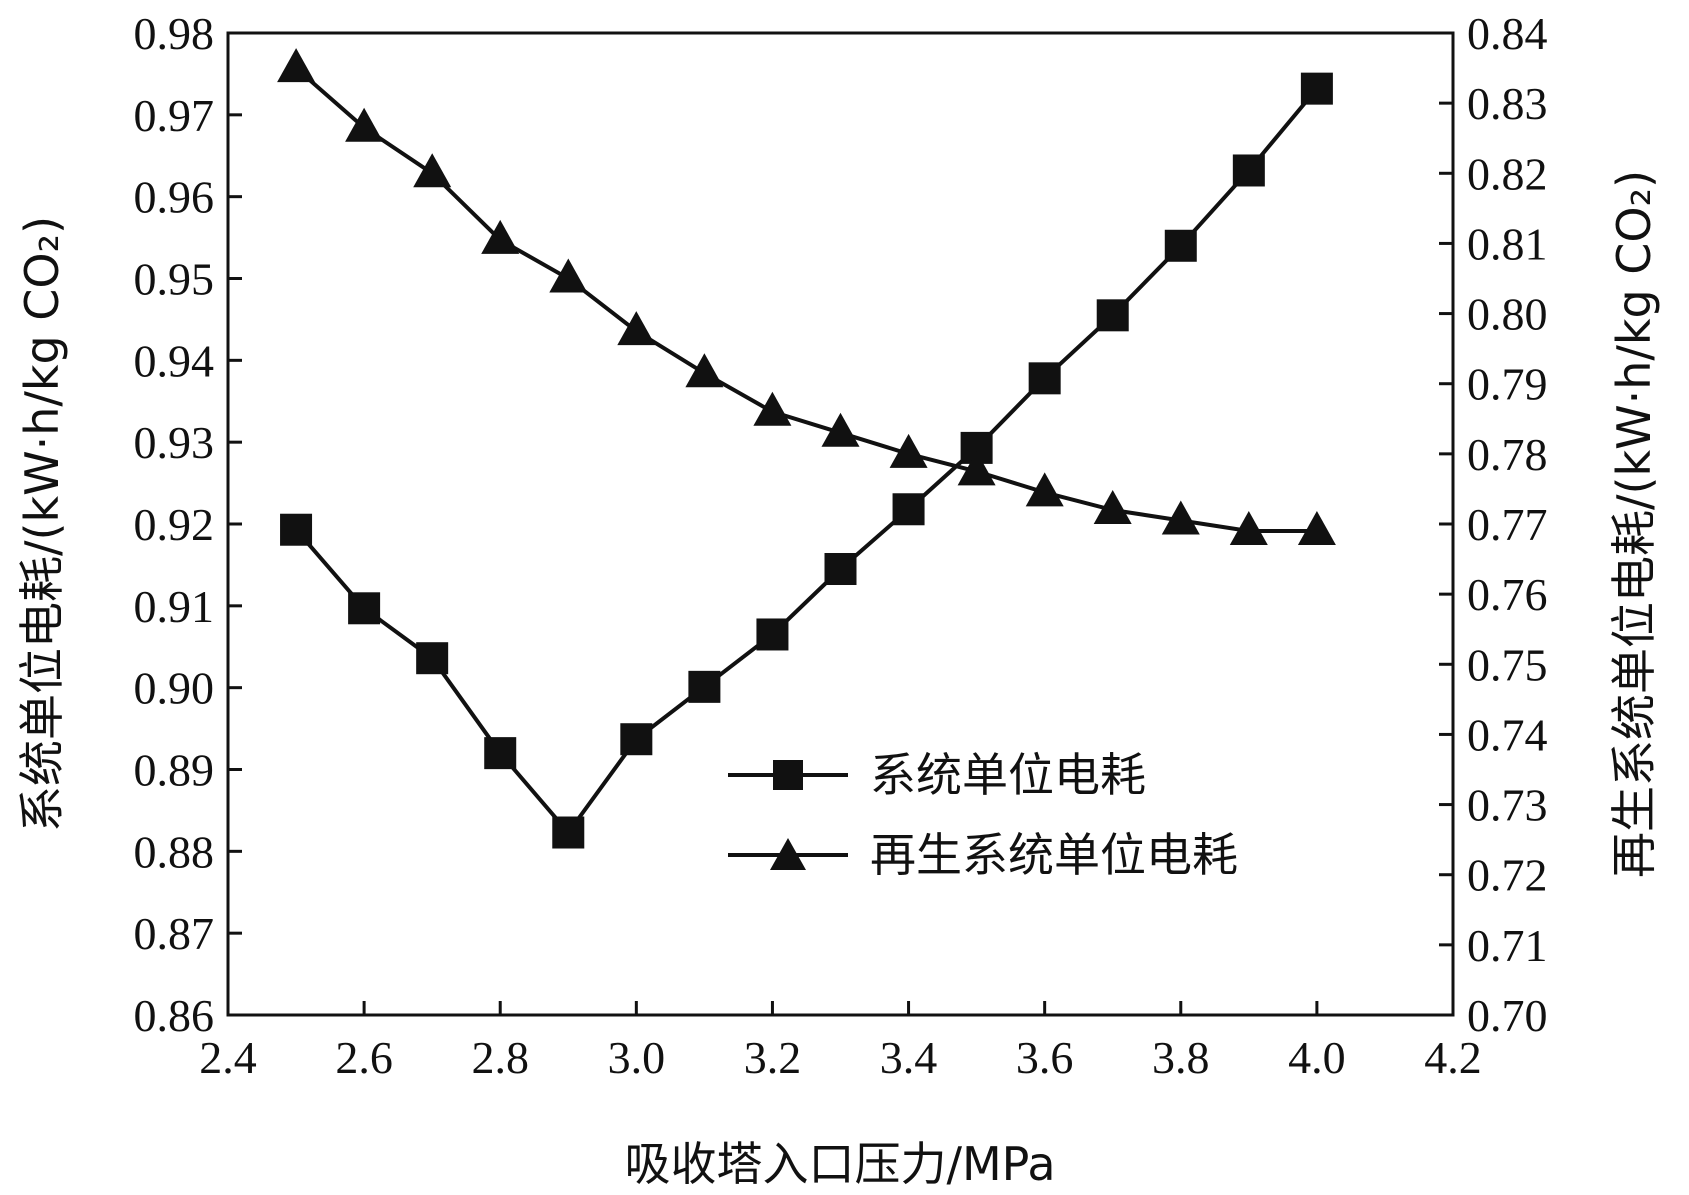 The width and height of the screenshot is (1689, 1195). What do you see at coordinates (1008, 775) in the screenshot?
I see `legend-label-system: 系统单位电耗` at bounding box center [1008, 775].